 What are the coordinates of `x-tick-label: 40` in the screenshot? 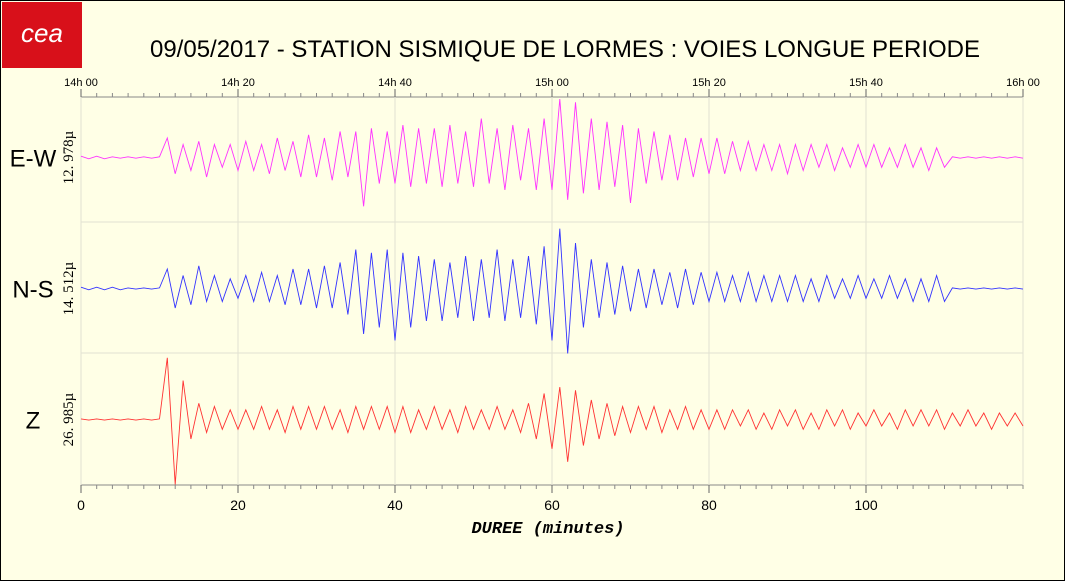 It's located at (395, 505).